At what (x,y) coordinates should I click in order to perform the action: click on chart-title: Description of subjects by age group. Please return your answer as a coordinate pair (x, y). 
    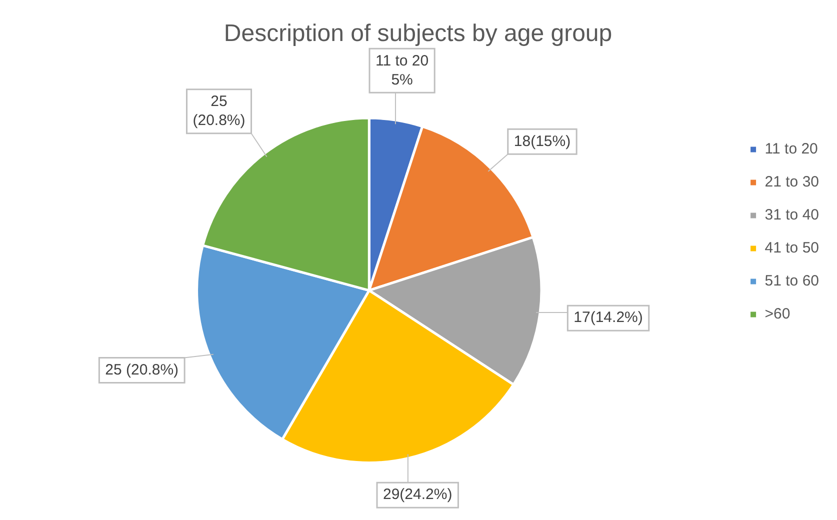
    Looking at the image, I should click on (418, 34).